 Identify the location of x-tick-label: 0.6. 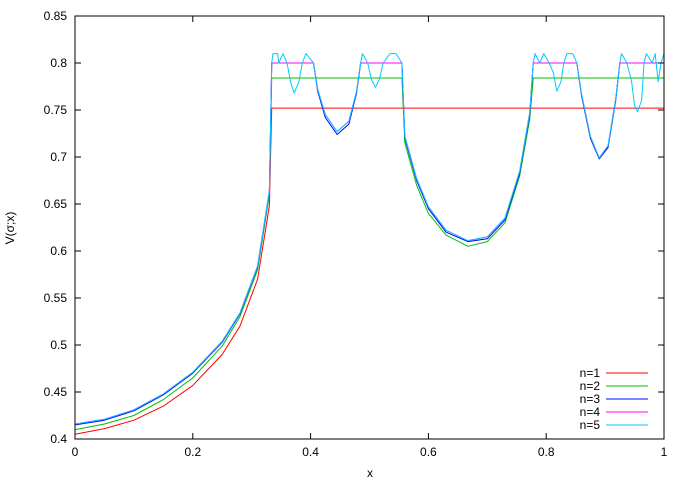
(428, 452).